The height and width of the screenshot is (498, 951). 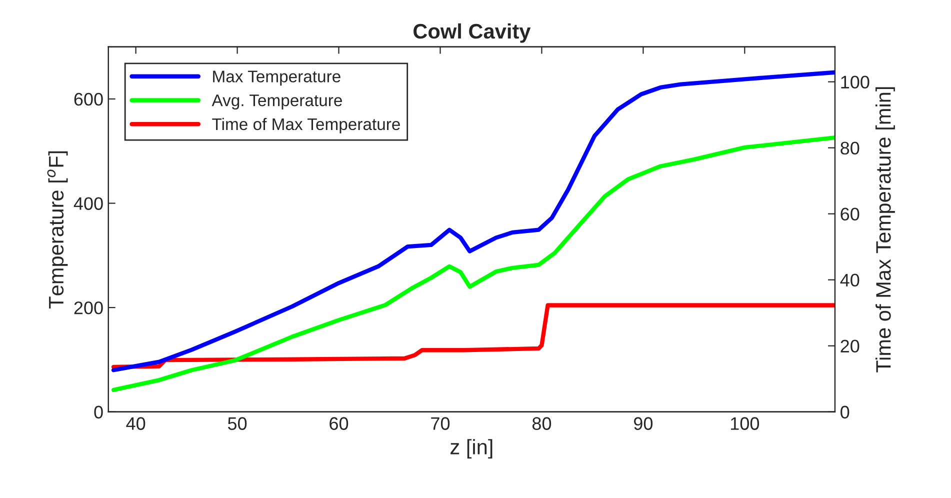 I want to click on y2-axis-title: Time of Max Temperature [min], so click(x=885, y=229).